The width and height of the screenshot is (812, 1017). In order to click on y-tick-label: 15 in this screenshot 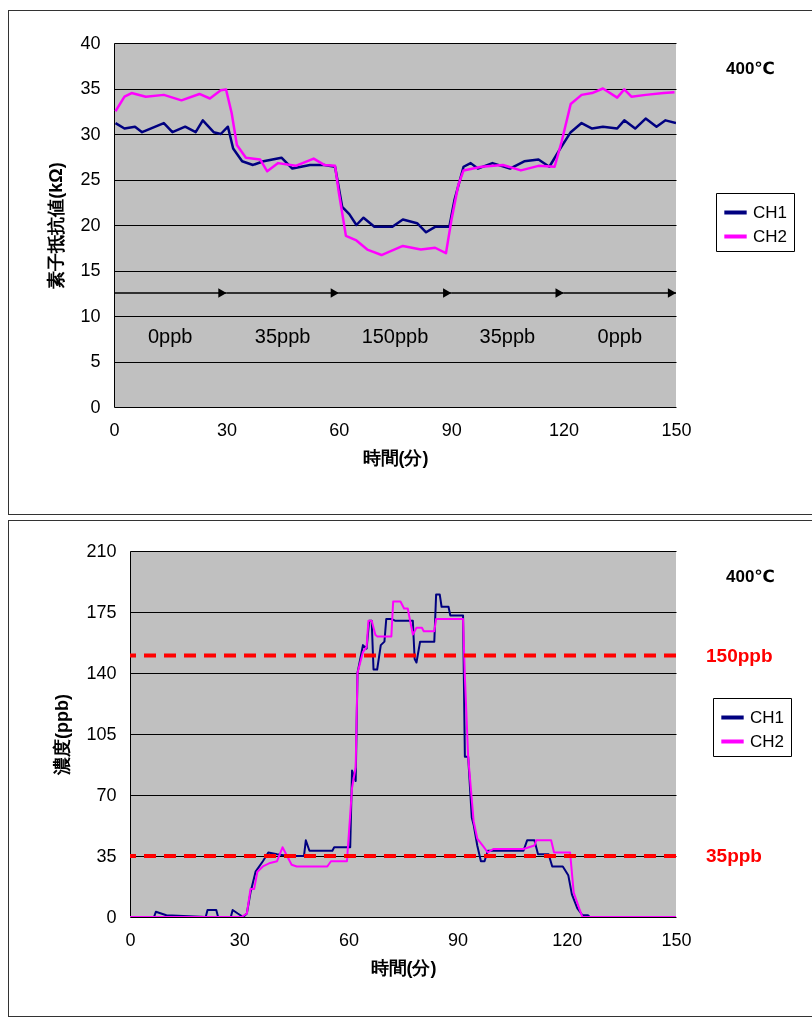, I will do `click(90, 270)`.